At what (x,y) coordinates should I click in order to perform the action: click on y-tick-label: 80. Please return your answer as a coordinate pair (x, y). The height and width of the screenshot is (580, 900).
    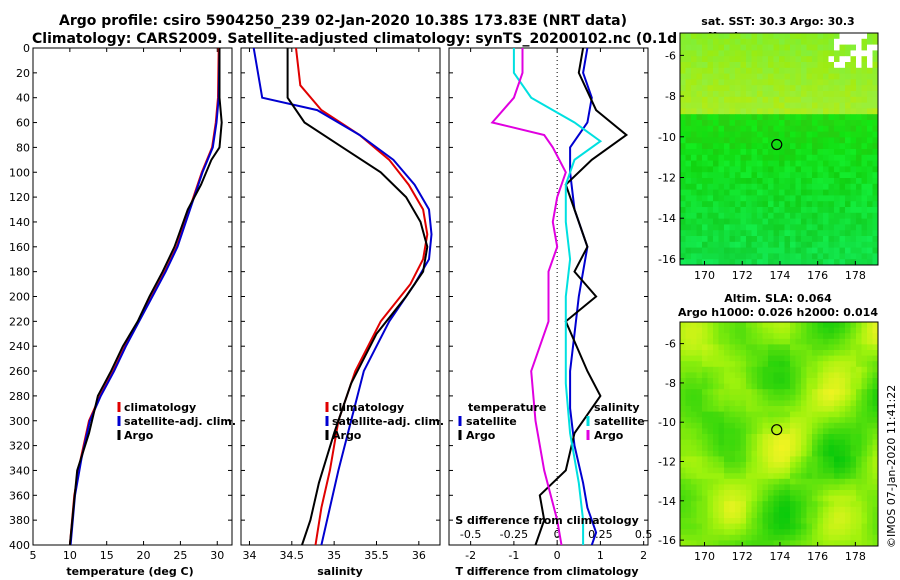
    Looking at the image, I should click on (23, 147).